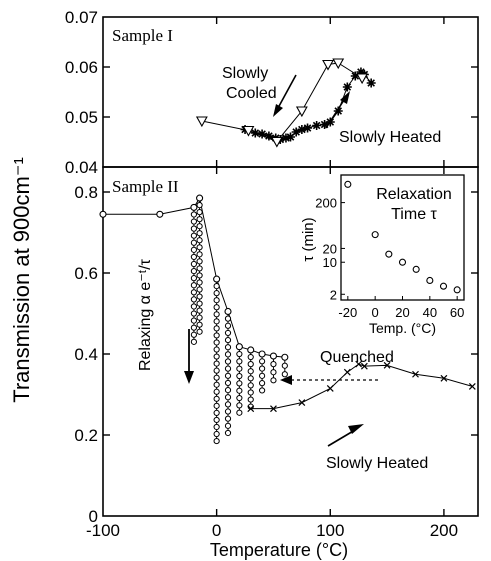 The image size is (491, 561). Describe the element at coordinates (357, 357) in the screenshot. I see `quenched-annotation: Quenched` at that location.